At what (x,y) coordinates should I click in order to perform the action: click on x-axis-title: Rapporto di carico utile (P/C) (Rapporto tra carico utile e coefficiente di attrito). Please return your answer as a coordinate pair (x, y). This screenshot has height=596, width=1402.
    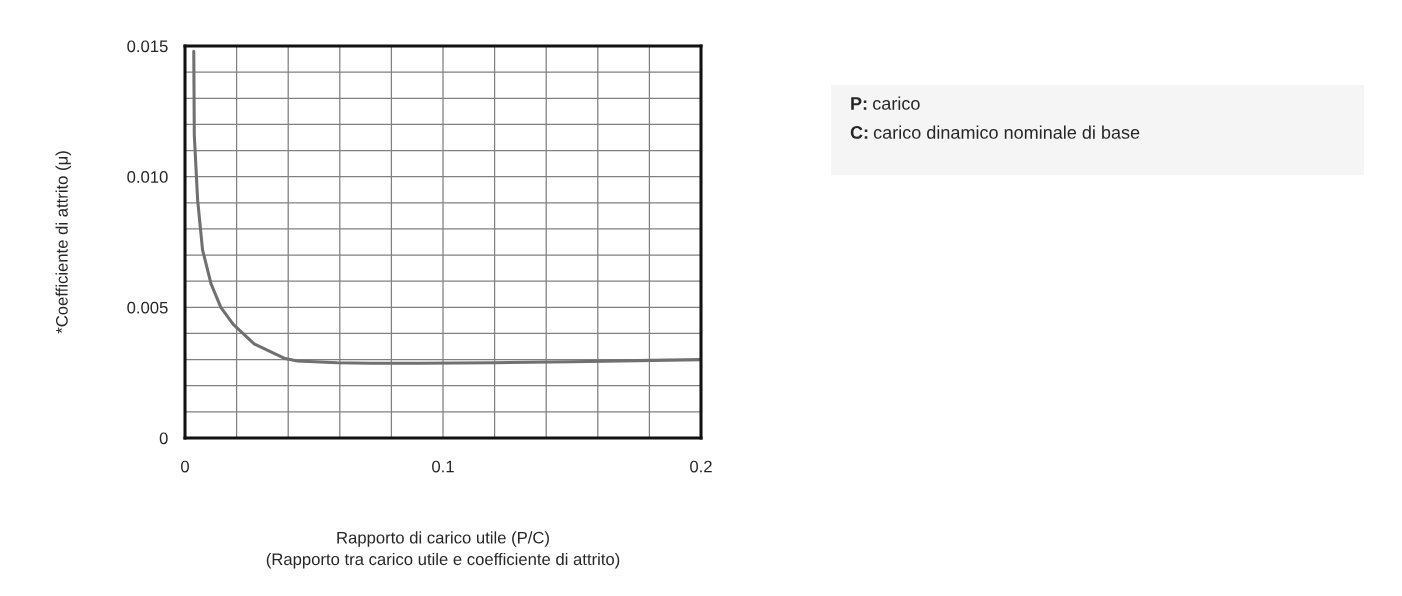
    Looking at the image, I should click on (443, 550).